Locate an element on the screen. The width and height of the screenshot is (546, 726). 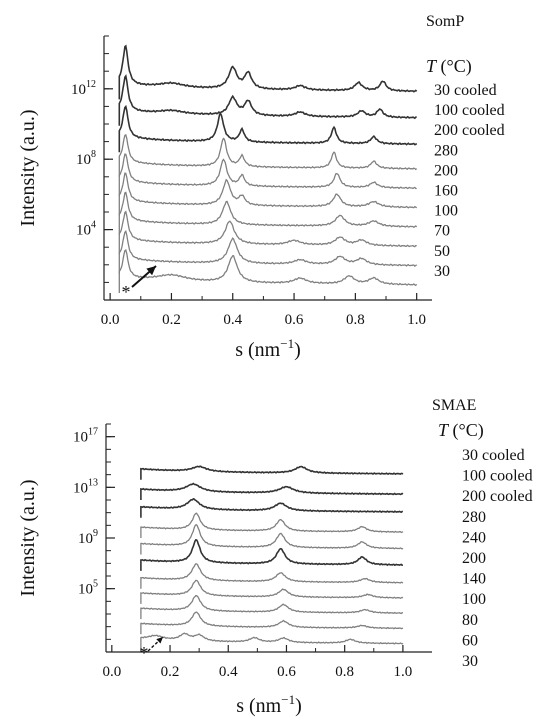
y-tick-label: 10⁹ is located at coordinates (88, 537).